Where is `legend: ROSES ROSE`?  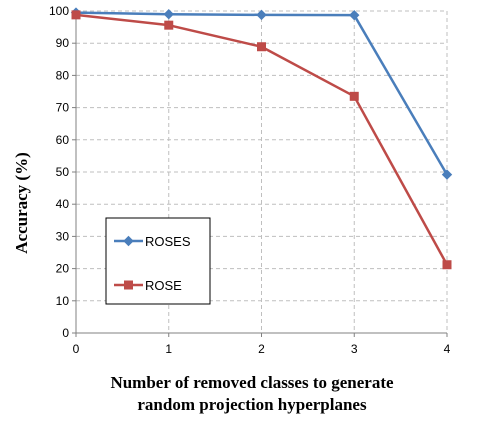
legend: ROSES ROSE is located at coordinates (158, 261).